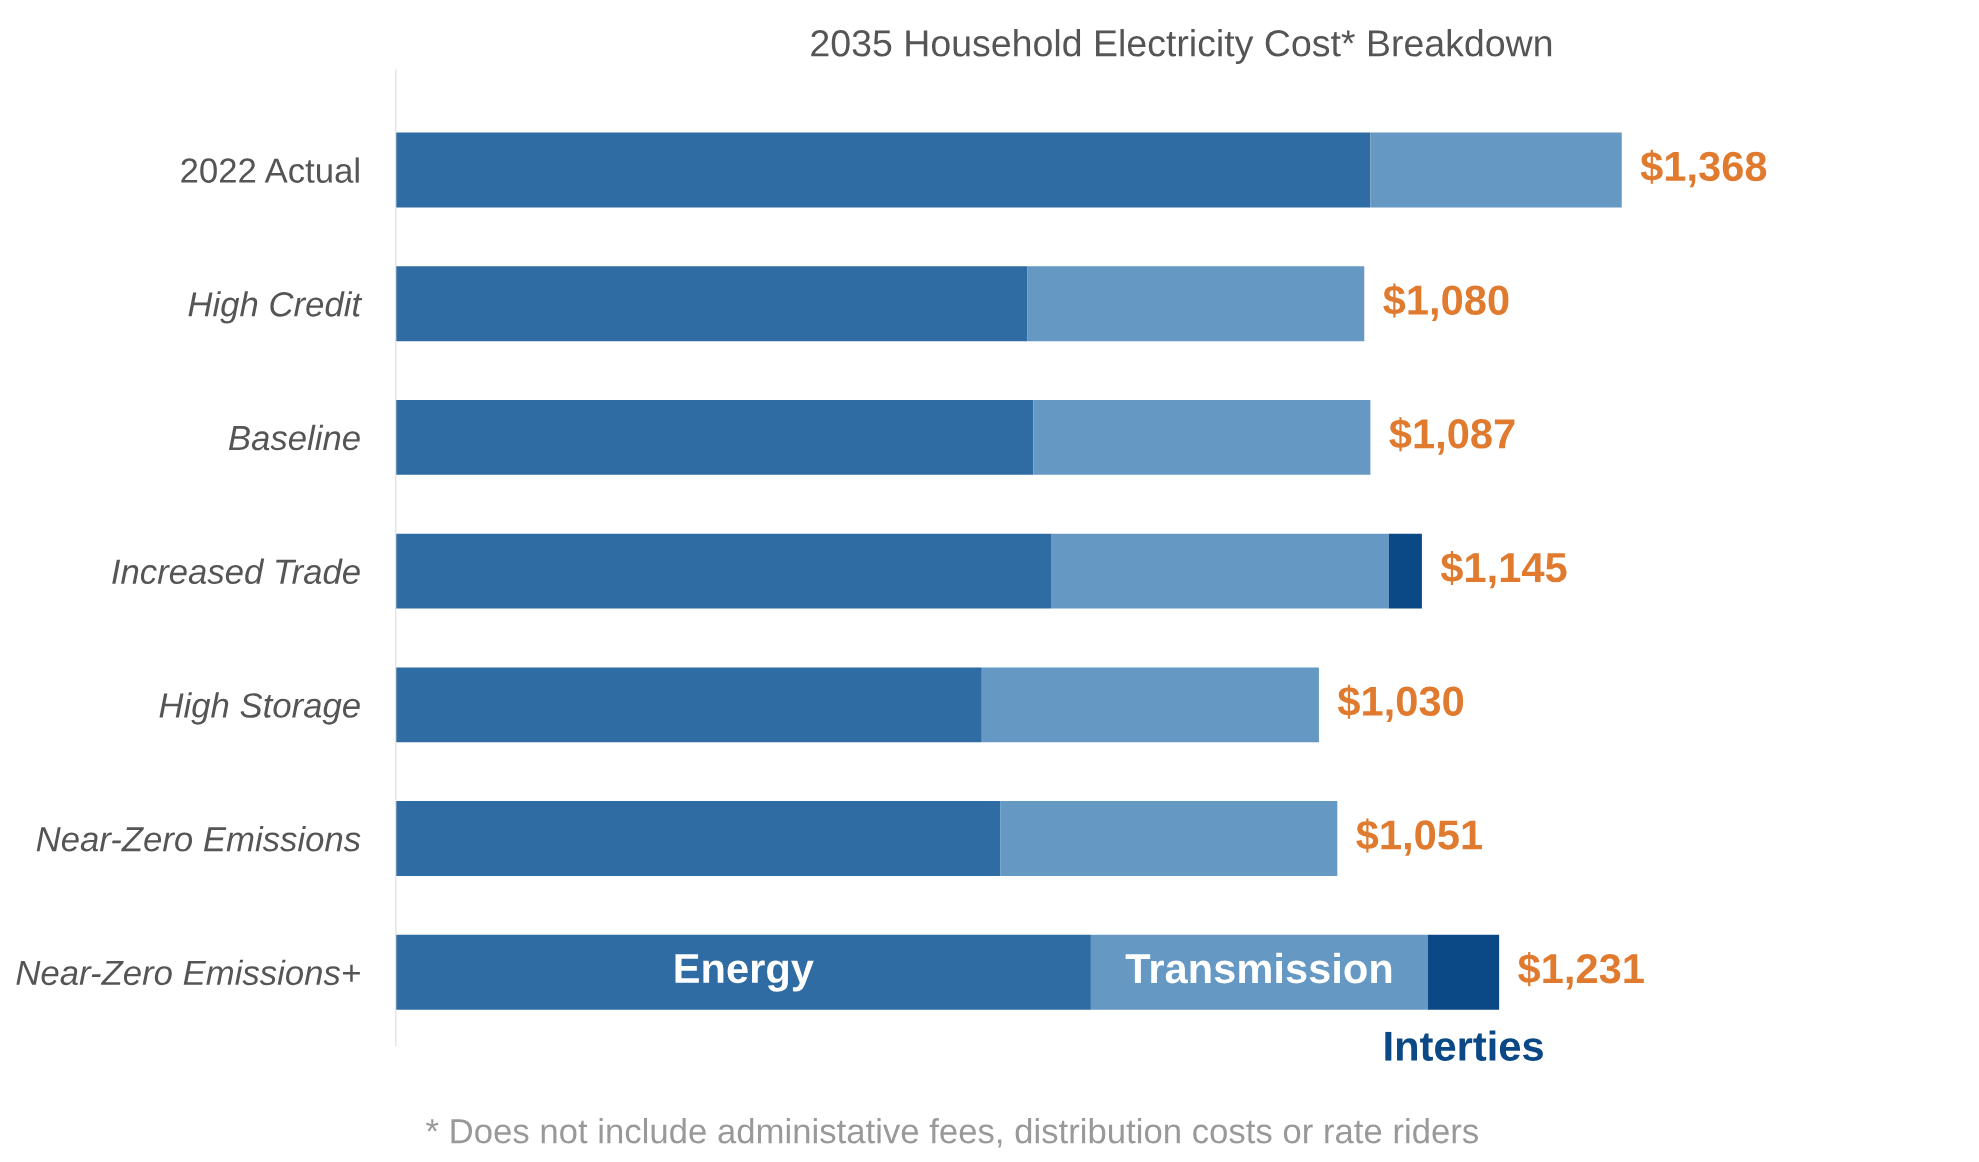 This screenshot has width=1979, height=1162. I want to click on y-tick-label: Near-Zero Emissions+, so click(188, 972).